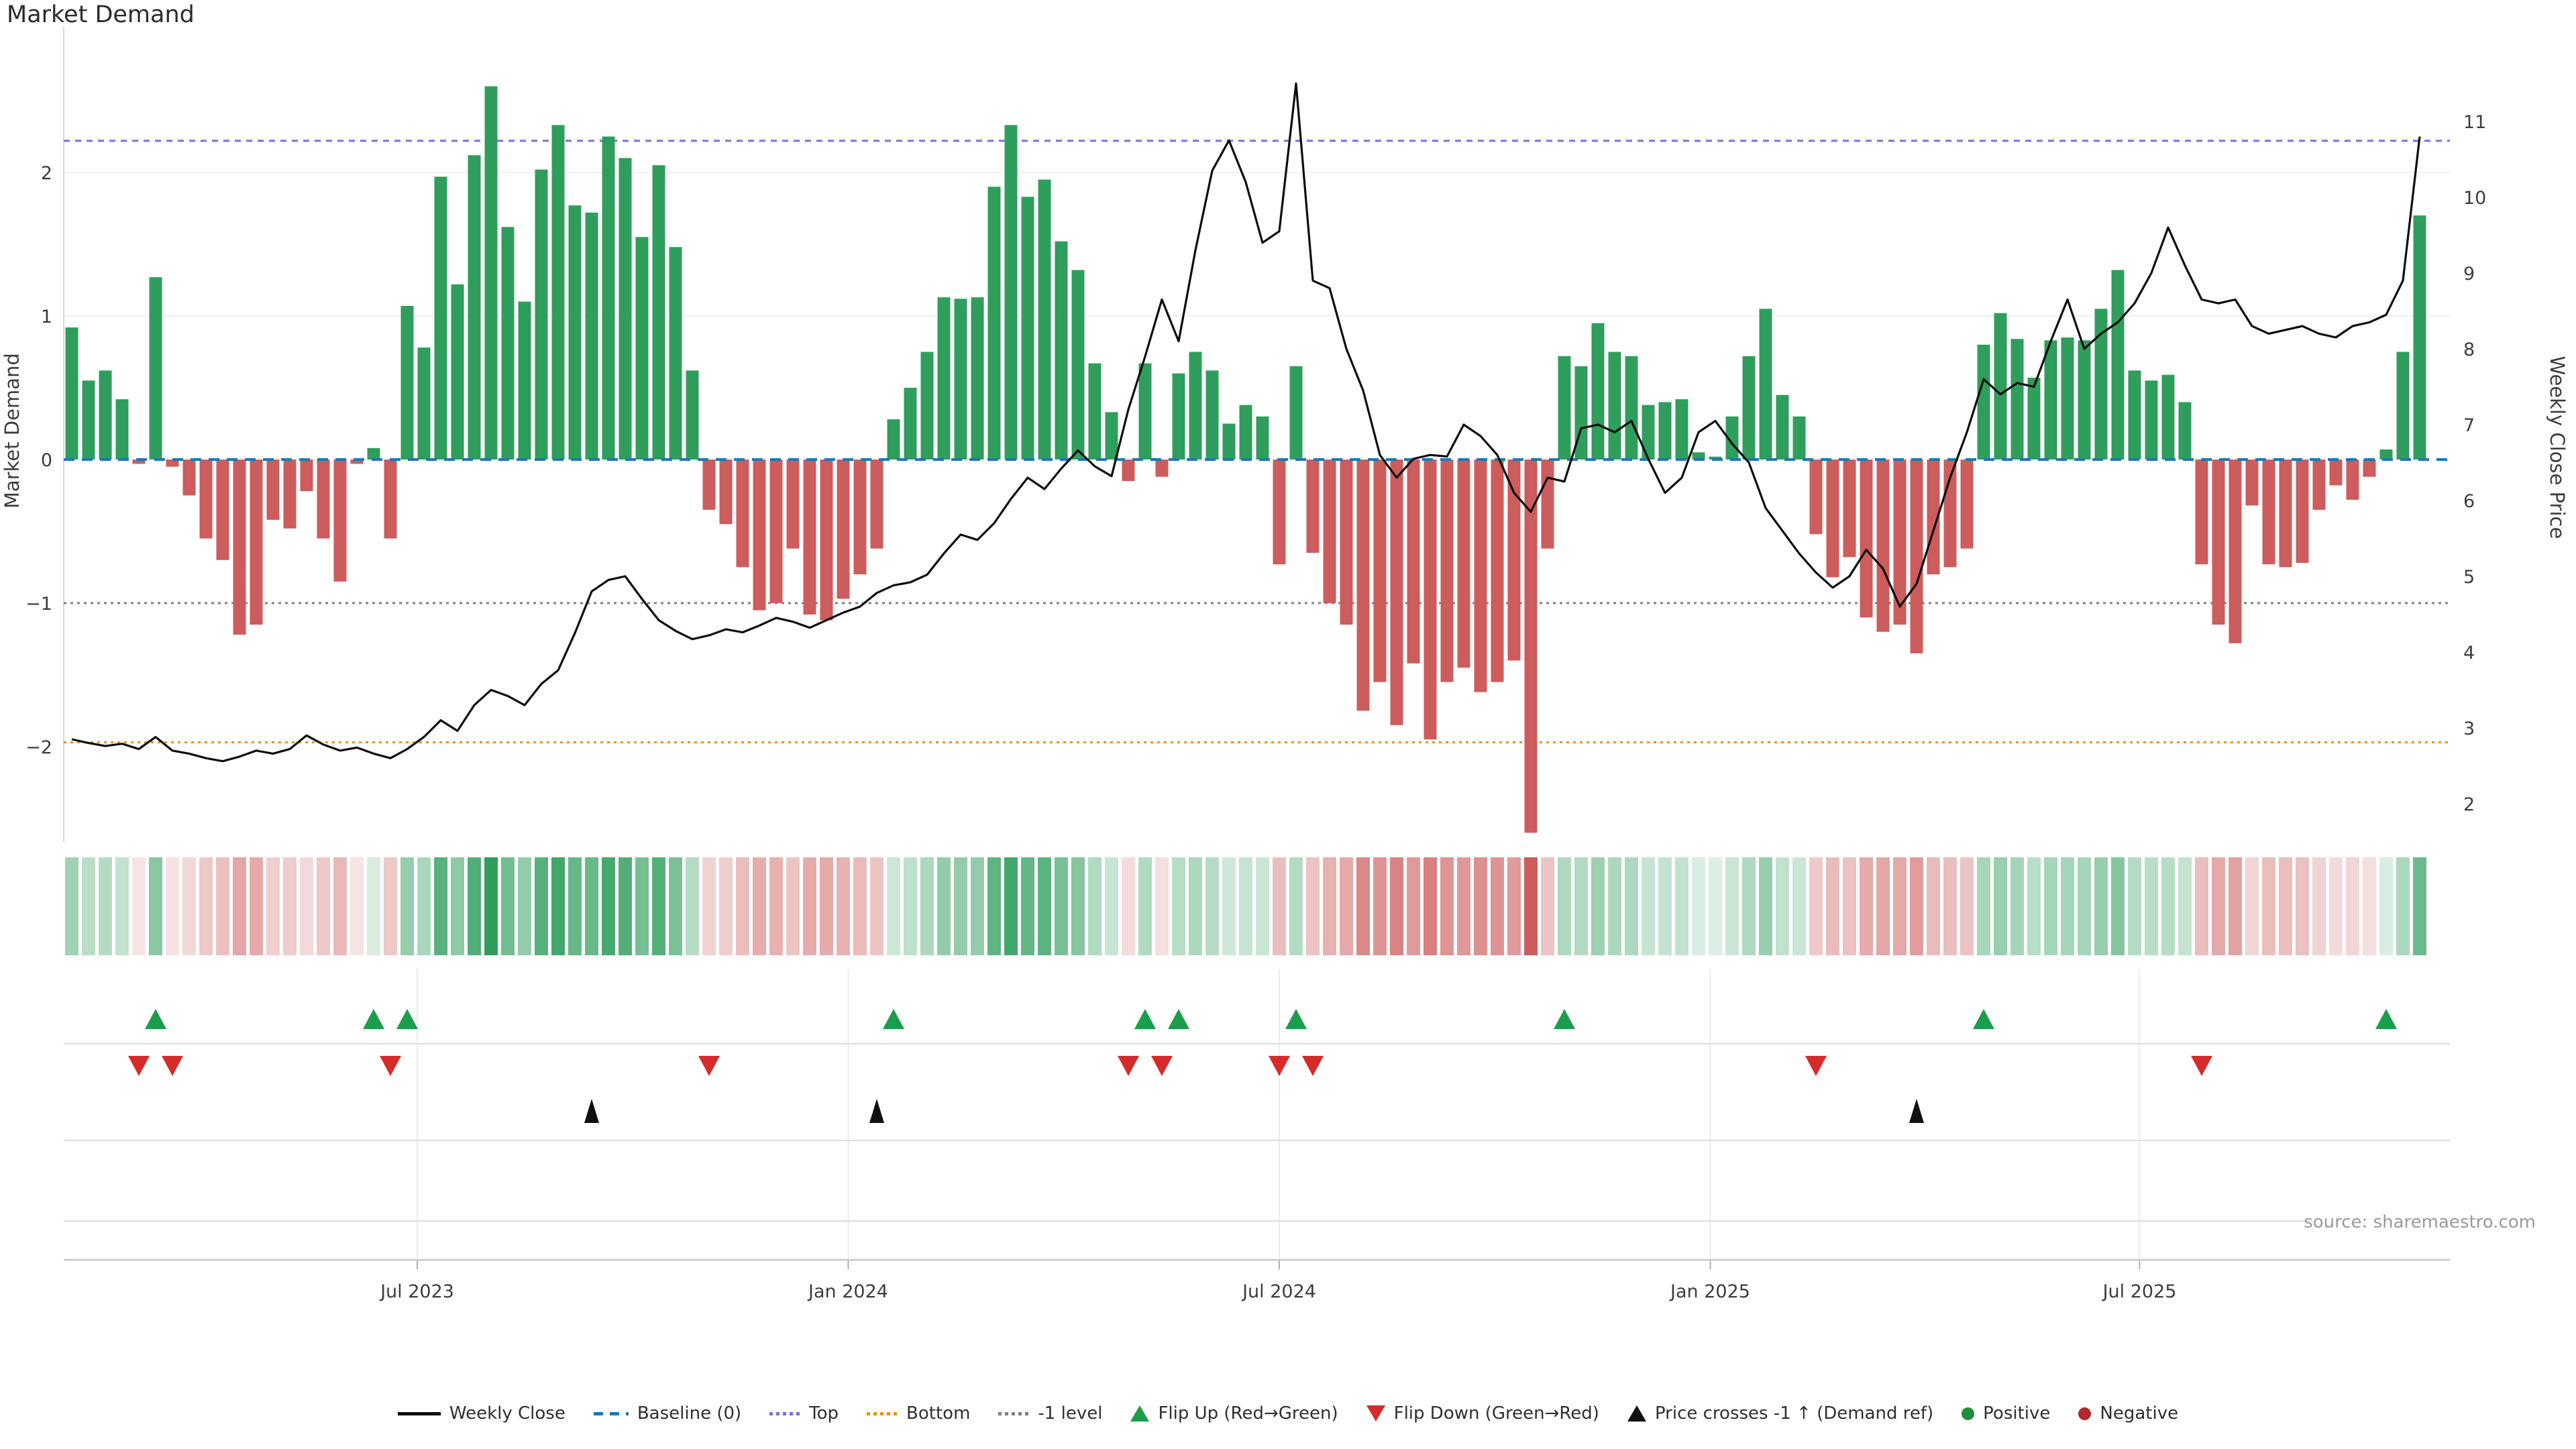 The image size is (2576, 1449). Describe the element at coordinates (1496, 1413) in the screenshot. I see `legend-label: Flip Down (Green→Red)` at that location.